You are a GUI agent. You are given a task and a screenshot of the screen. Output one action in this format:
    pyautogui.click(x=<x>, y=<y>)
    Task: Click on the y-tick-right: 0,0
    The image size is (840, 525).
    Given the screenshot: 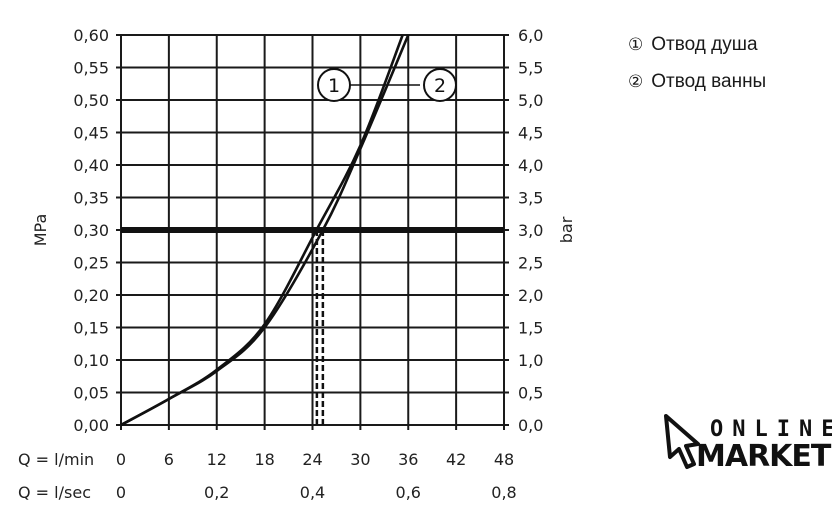 What is the action you would take?
    pyautogui.click(x=530, y=425)
    